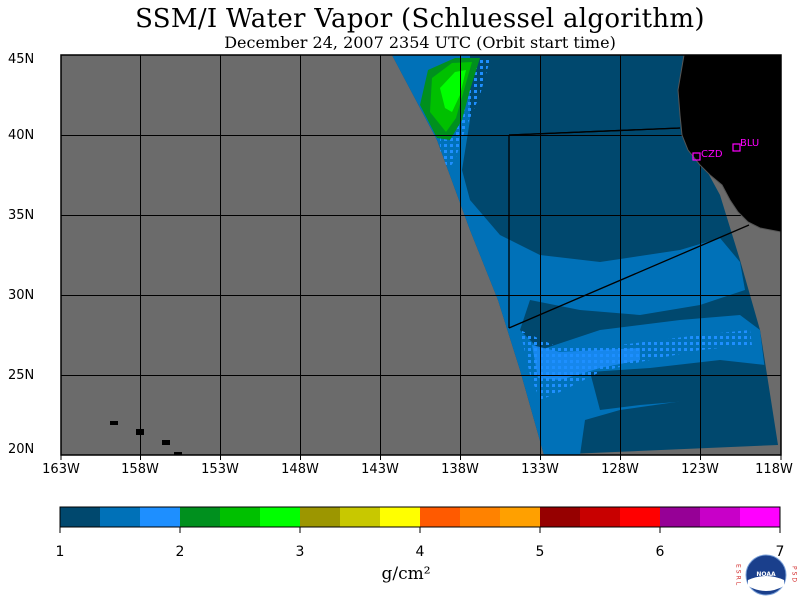 This screenshot has height=600, width=800. What do you see at coordinates (660, 552) in the screenshot?
I see `legend-label-6: 6` at bounding box center [660, 552].